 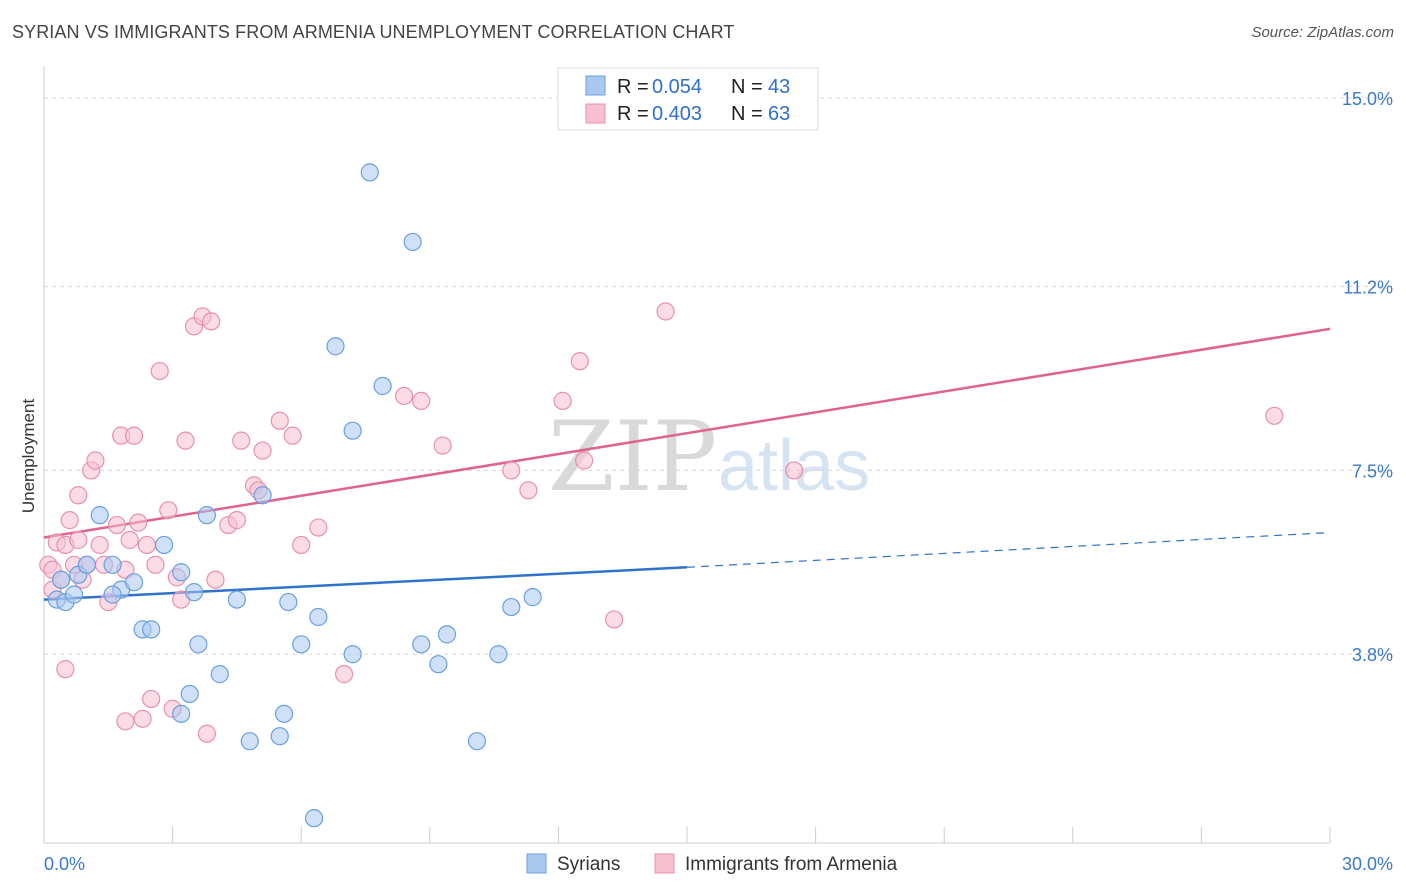 I want to click on bottom-legend-label-armenia: Immigrants from Armenia, so click(x=791, y=864).